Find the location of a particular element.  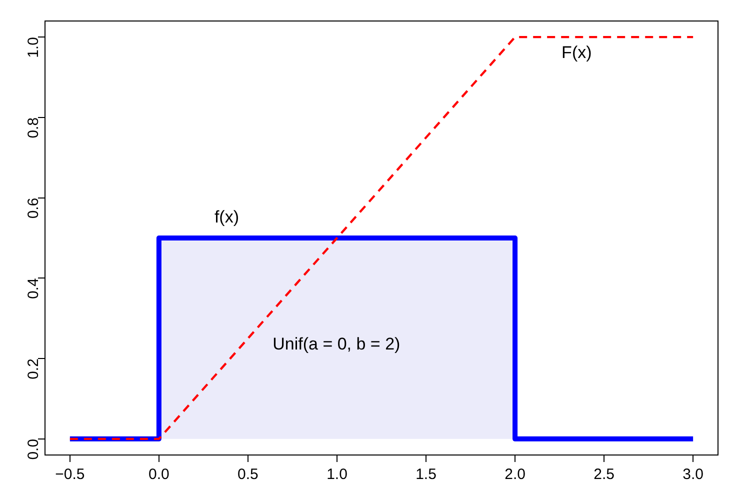

x-tick-label: 1.0 is located at coordinates (337, 475).